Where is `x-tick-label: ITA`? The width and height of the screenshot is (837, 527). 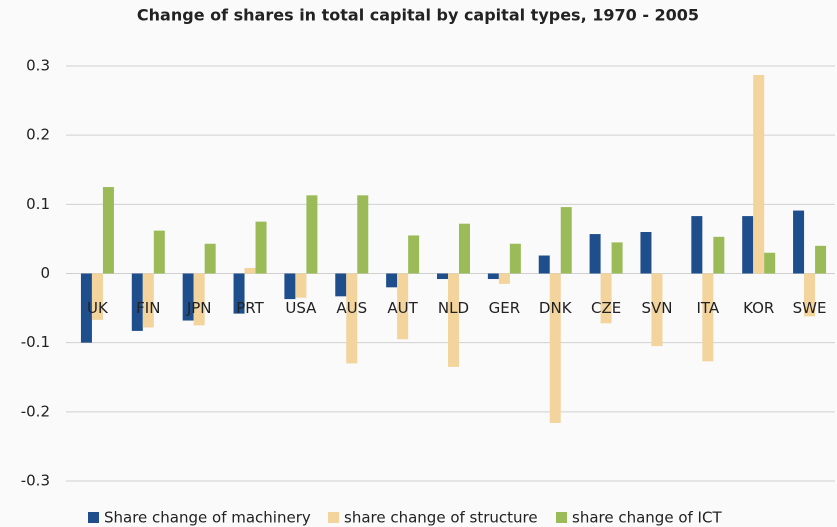
x-tick-label: ITA is located at coordinates (707, 308).